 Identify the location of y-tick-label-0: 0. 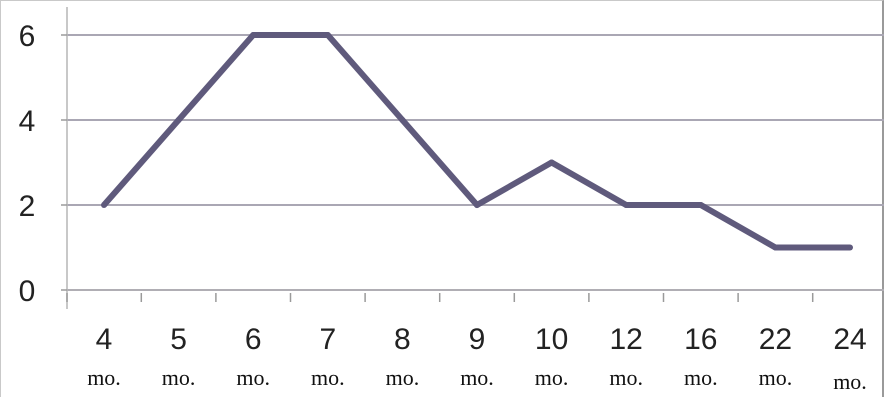
(27, 291).